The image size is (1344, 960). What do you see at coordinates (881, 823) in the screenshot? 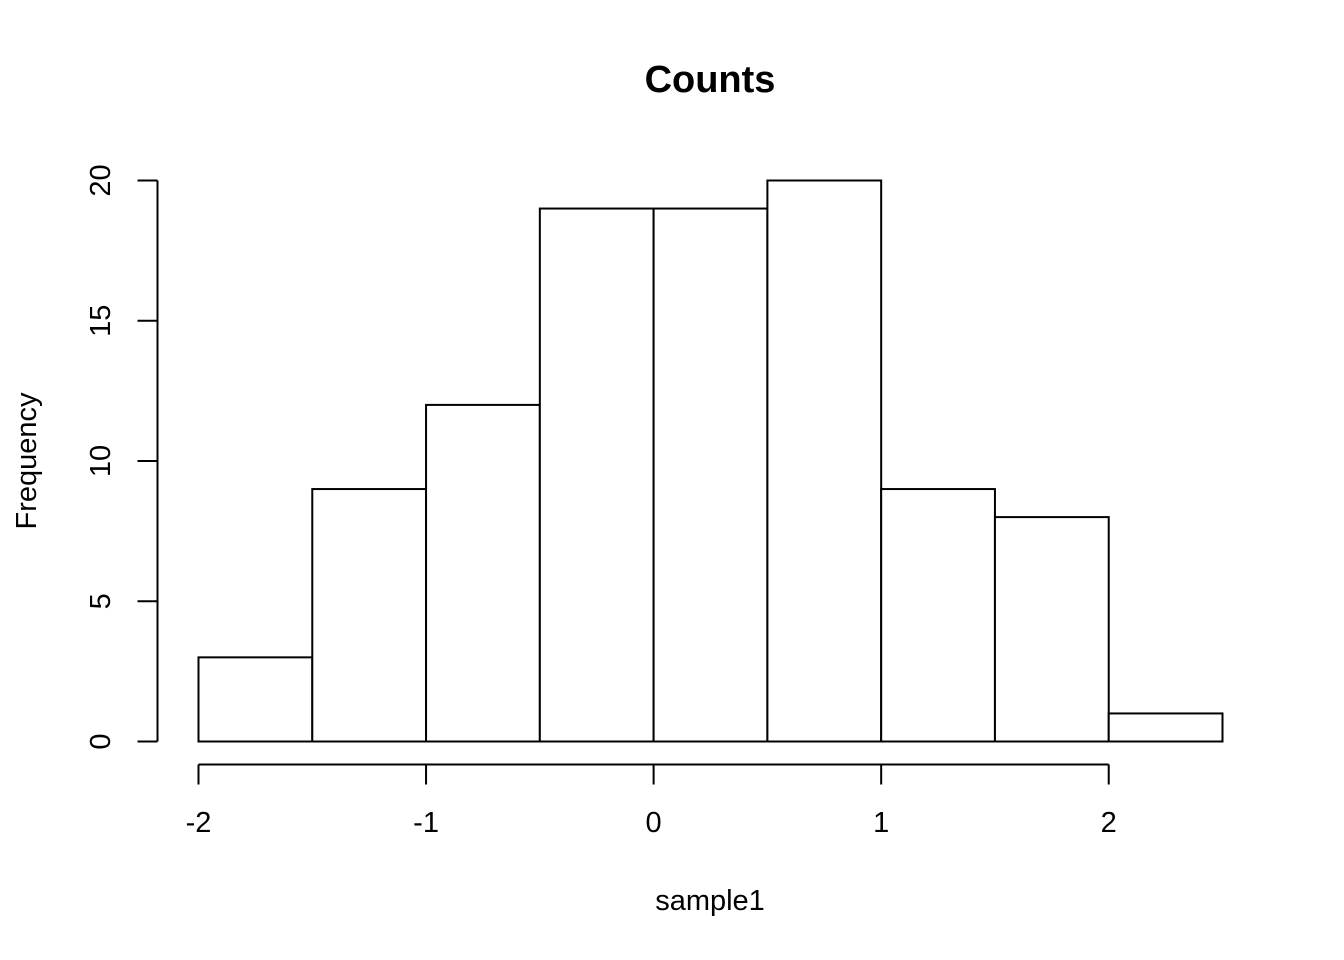
I see `x-tick-label: 1` at bounding box center [881, 823].